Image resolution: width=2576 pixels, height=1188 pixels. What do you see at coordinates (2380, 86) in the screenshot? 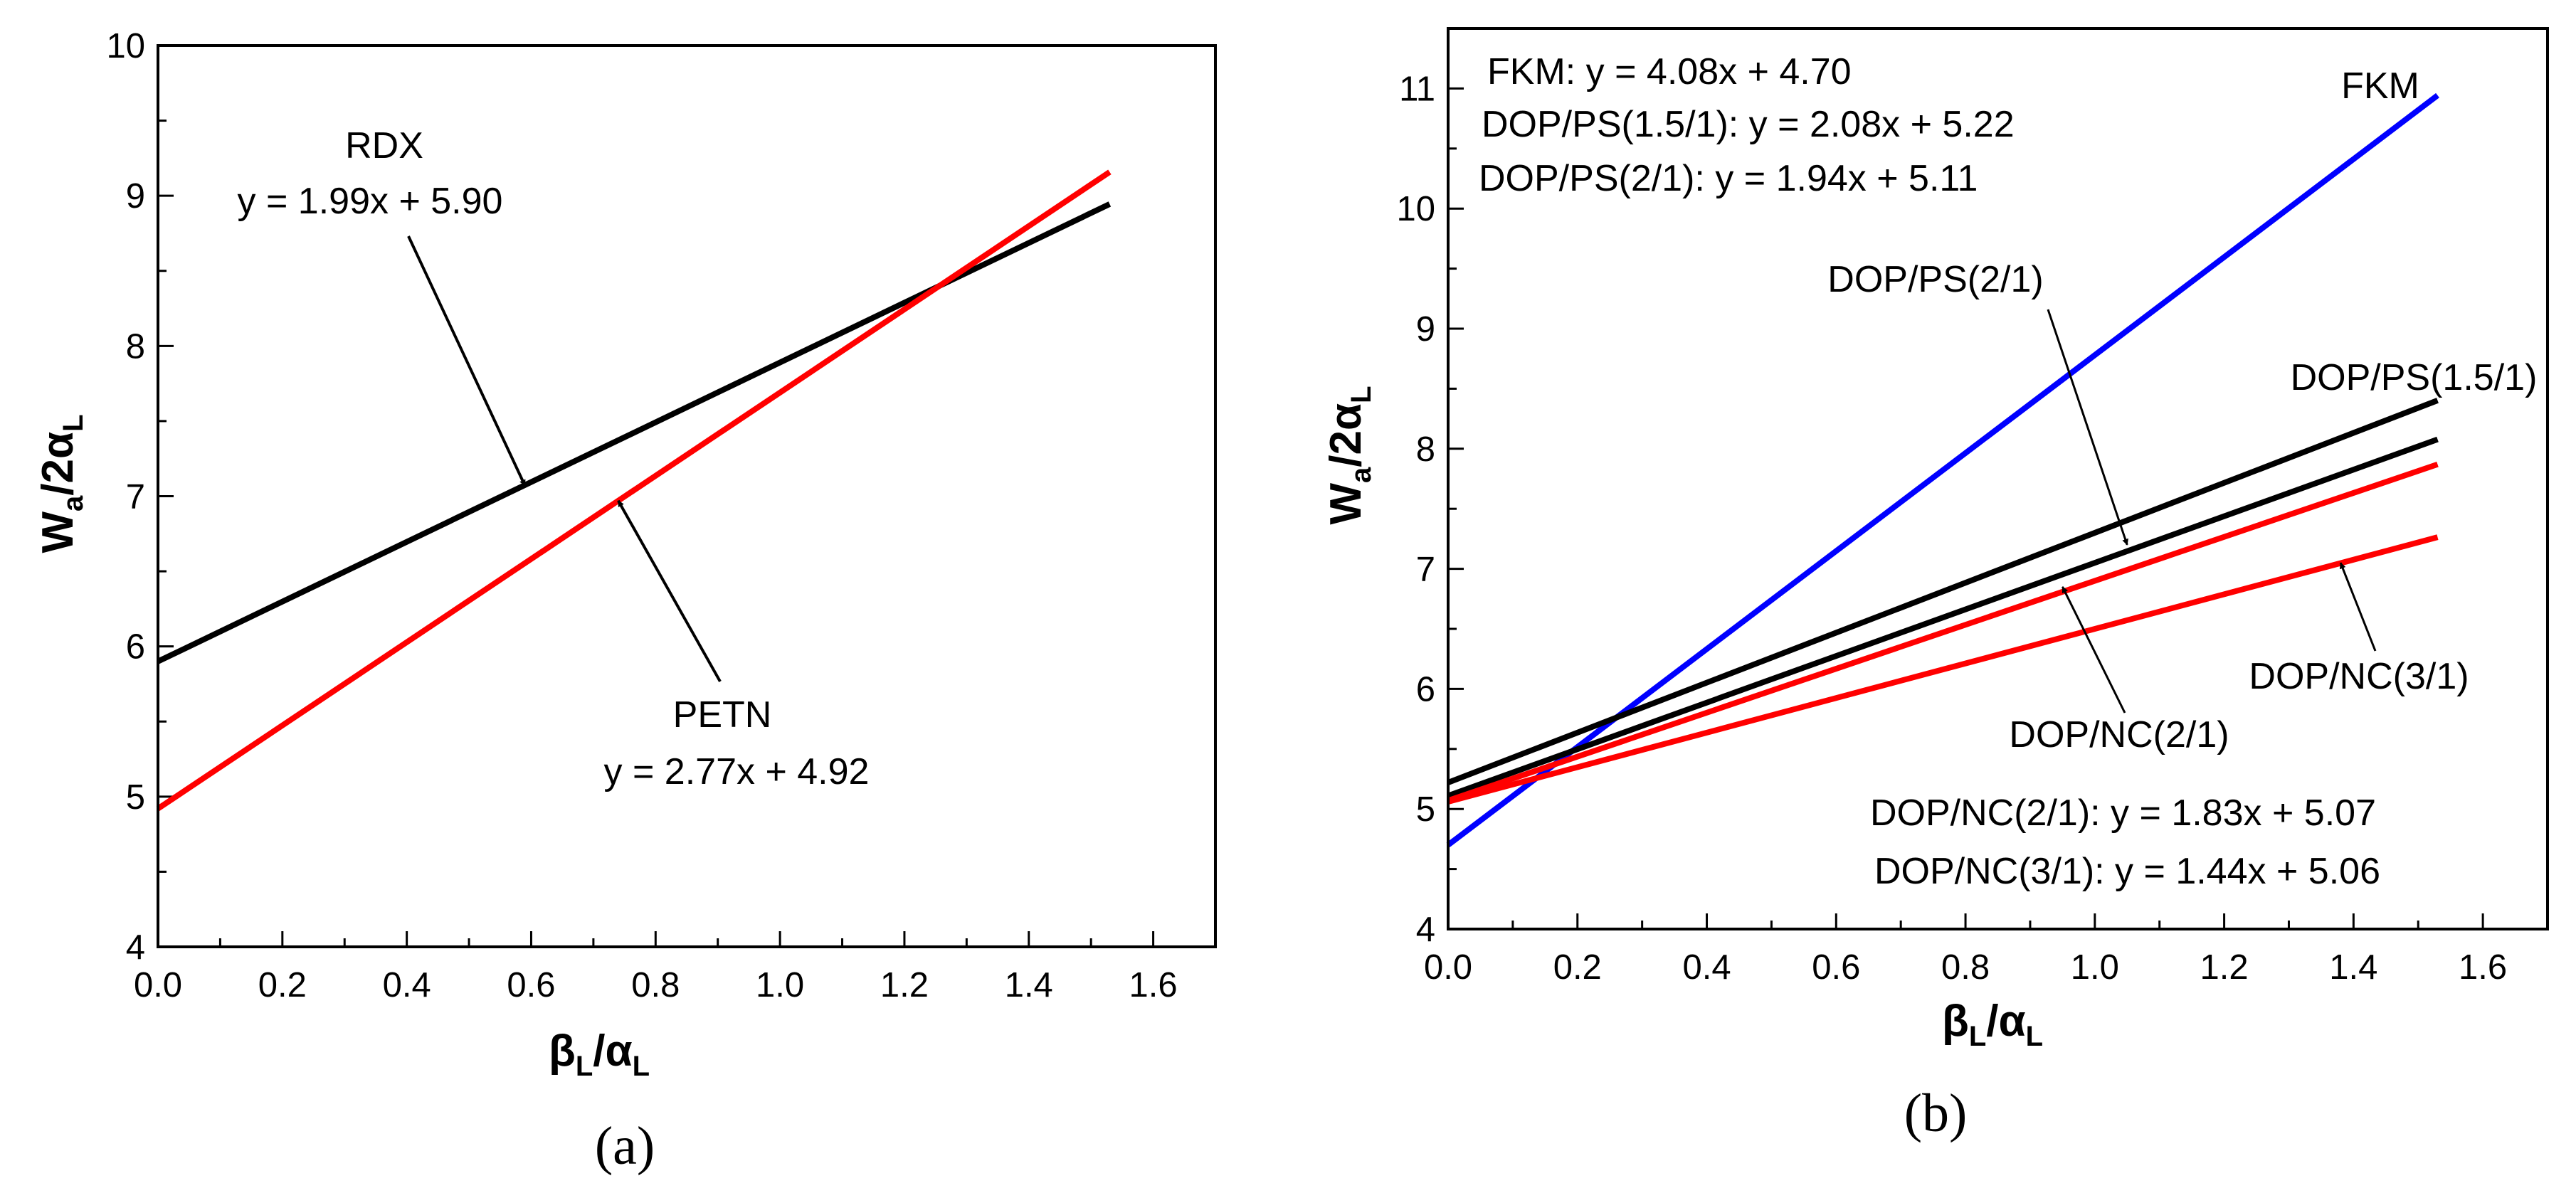
I see `line-label-fkm: FKM` at bounding box center [2380, 86].